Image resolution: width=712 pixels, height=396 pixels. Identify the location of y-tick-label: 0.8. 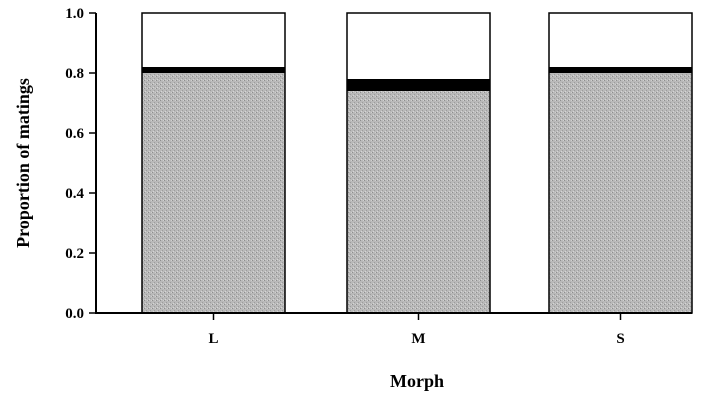
(74, 74).